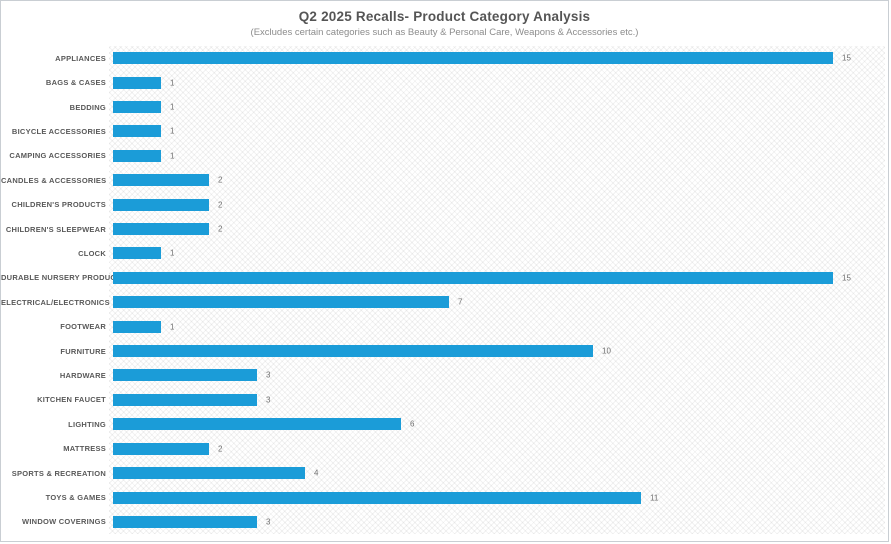 Image resolution: width=891 pixels, height=544 pixels. I want to click on bar-row: CANDLES & ACCESSORIES 2, so click(444, 180).